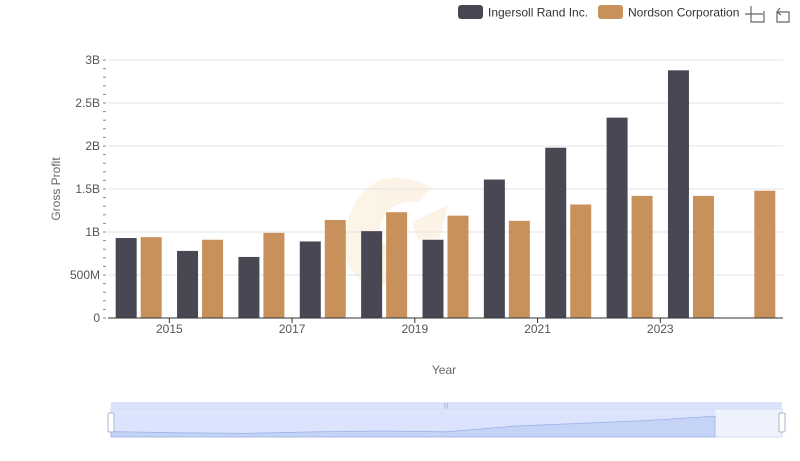 This screenshot has height=461, width=800. What do you see at coordinates (335, 268) in the screenshot?
I see `bar-nordson-2017` at bounding box center [335, 268].